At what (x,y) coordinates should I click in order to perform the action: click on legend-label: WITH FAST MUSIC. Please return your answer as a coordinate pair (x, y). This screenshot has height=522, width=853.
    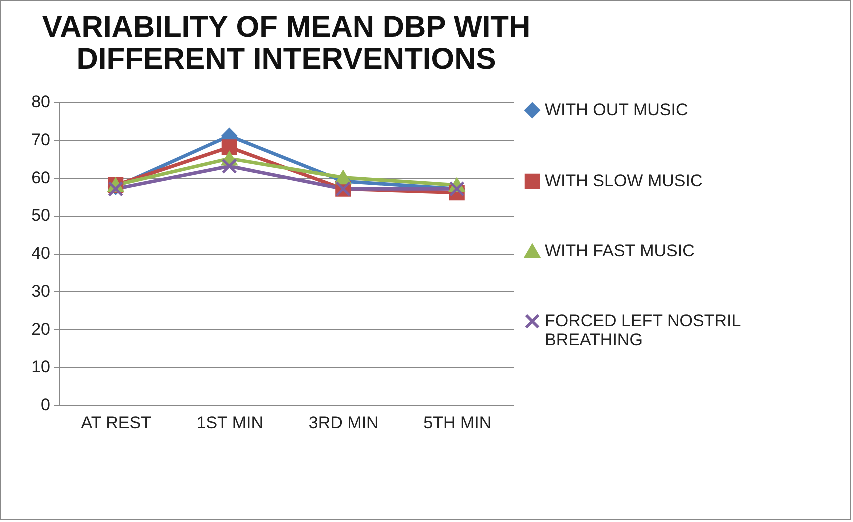
    Looking at the image, I should click on (620, 251).